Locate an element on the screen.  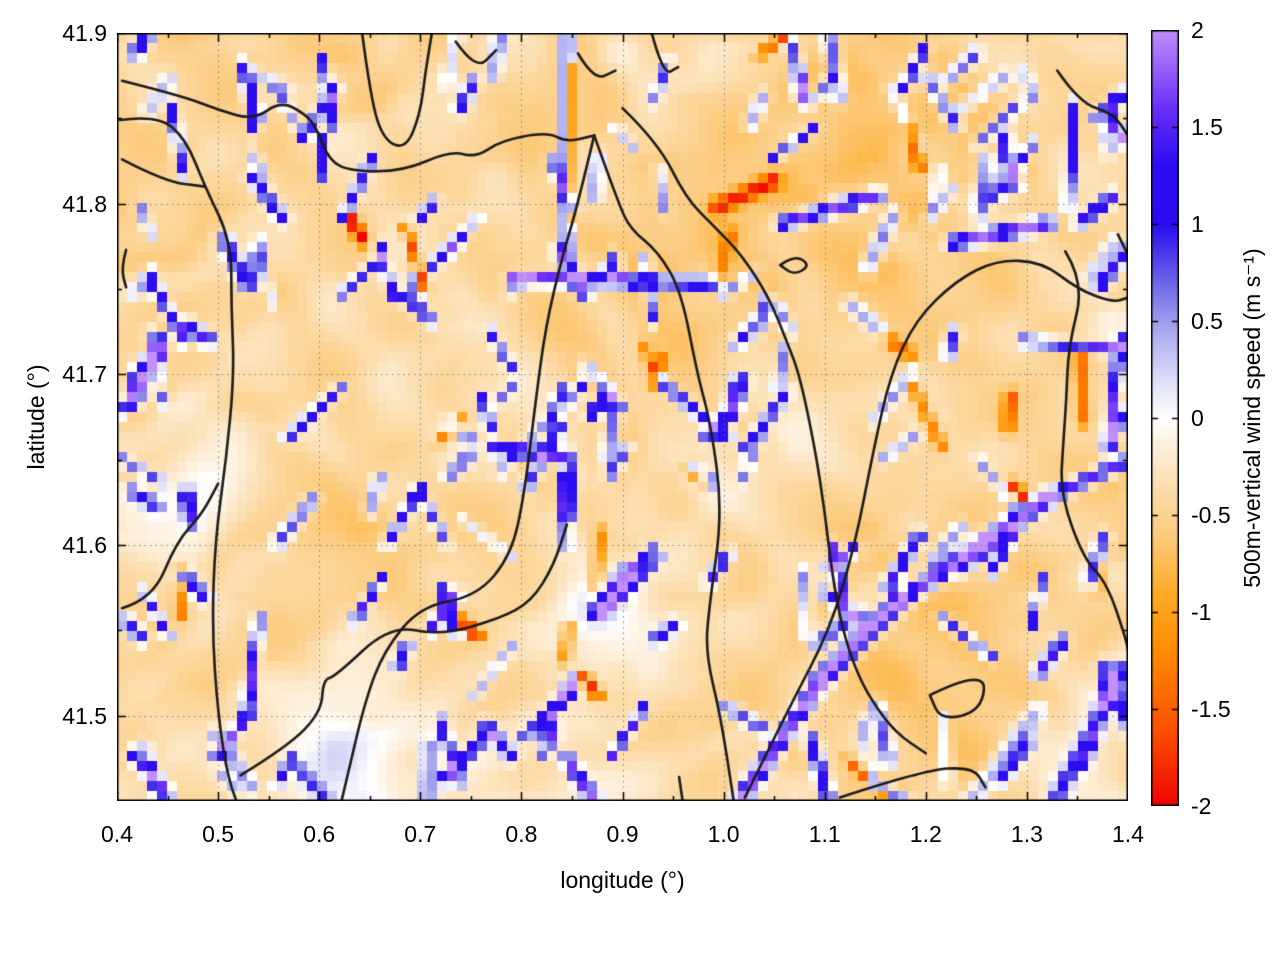
x-tick-label: 1.1 is located at coordinates (824, 834).